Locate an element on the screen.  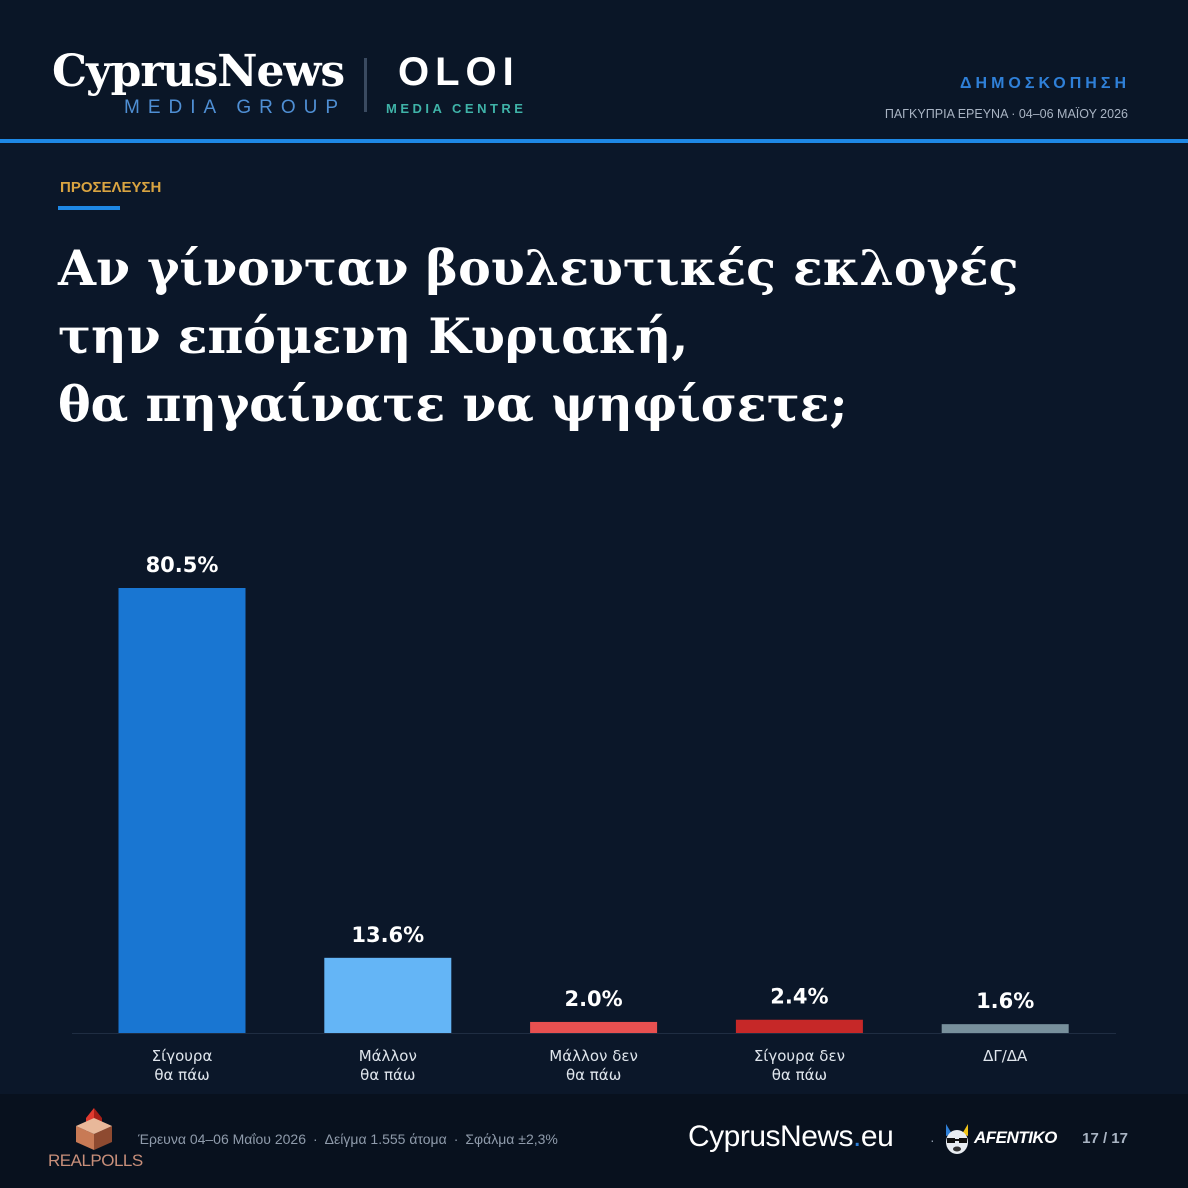
survey-date: ΠΑΓΚΥΠΡΙΑ ΕΡΕΥΝΑ · 04–06 ΜΑΪΟΥ 2026 is located at coordinates (1006, 114).